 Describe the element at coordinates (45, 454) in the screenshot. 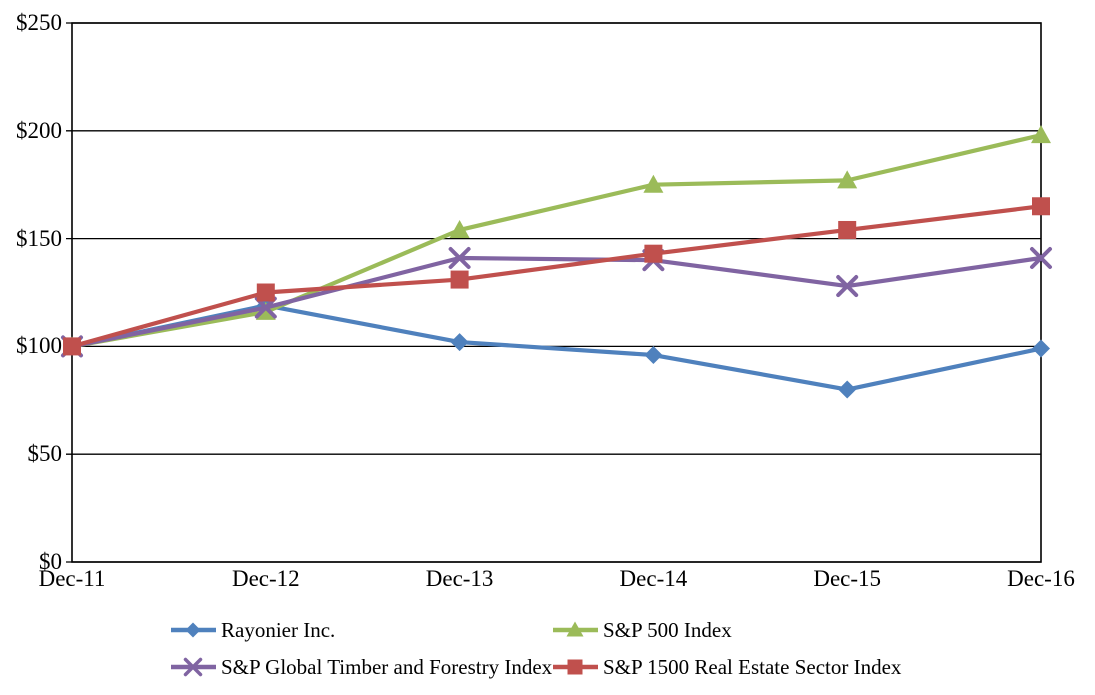

I see `y-axis-tick-label: $50` at that location.